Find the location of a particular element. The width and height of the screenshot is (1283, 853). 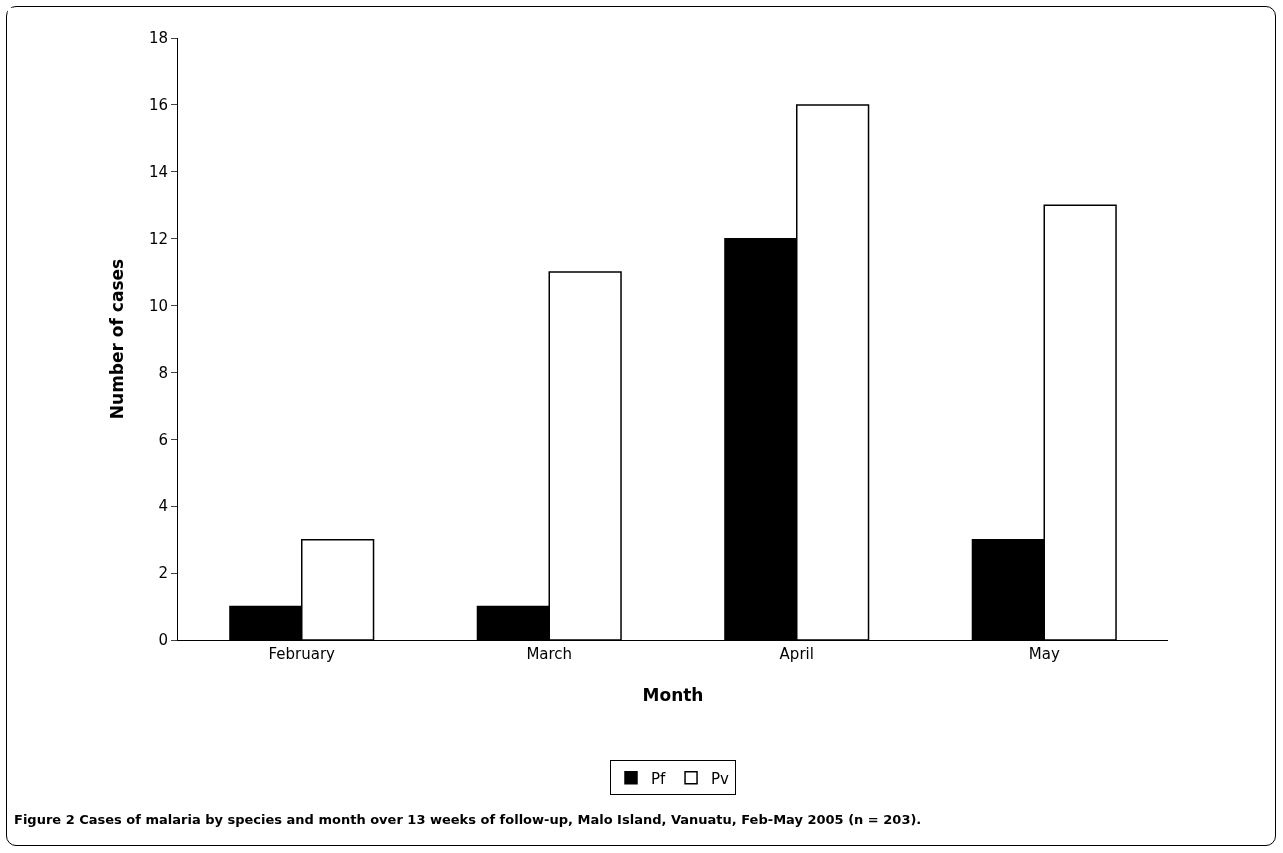

y-tick-label: 8 is located at coordinates (163, 372).